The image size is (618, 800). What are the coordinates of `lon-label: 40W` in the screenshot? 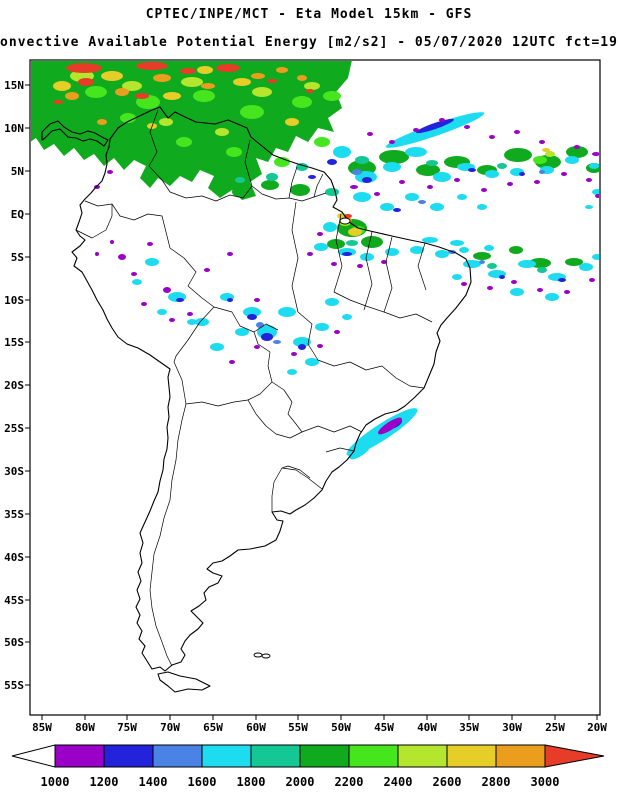 It's located at (427, 727).